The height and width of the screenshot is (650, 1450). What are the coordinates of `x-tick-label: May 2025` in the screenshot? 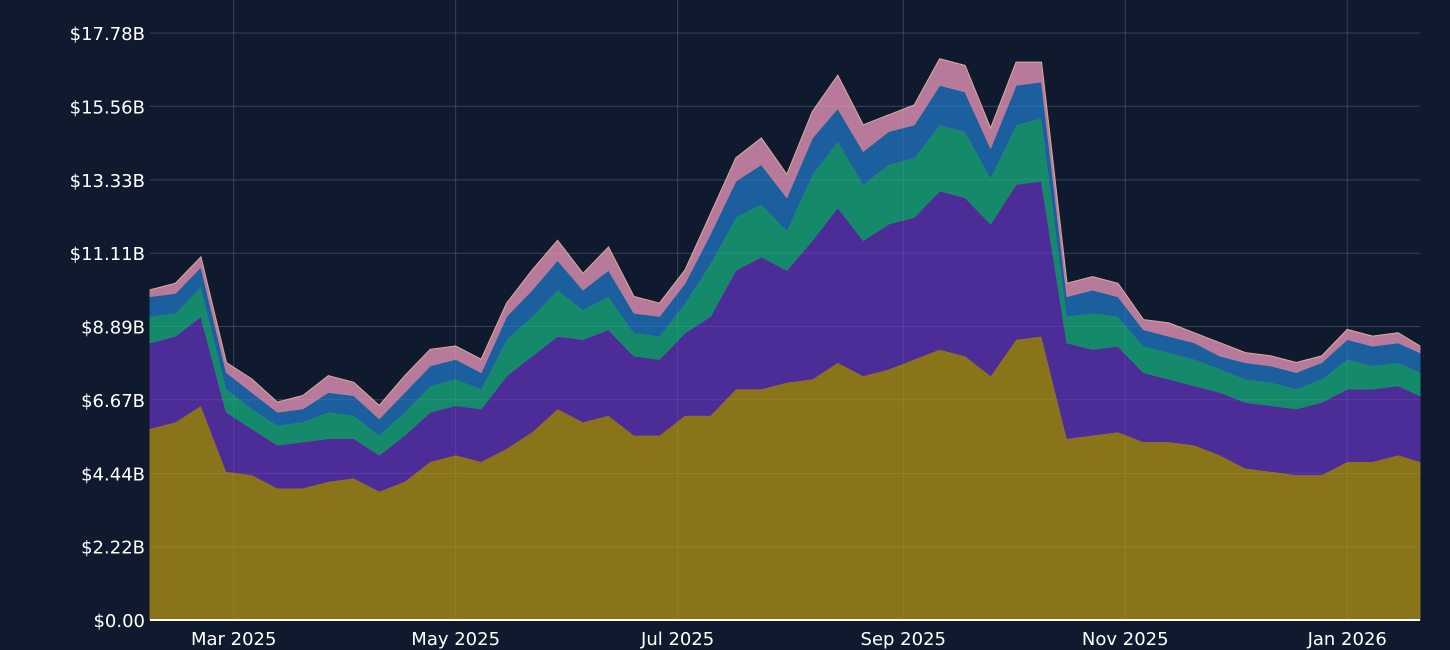 It's located at (455, 639).